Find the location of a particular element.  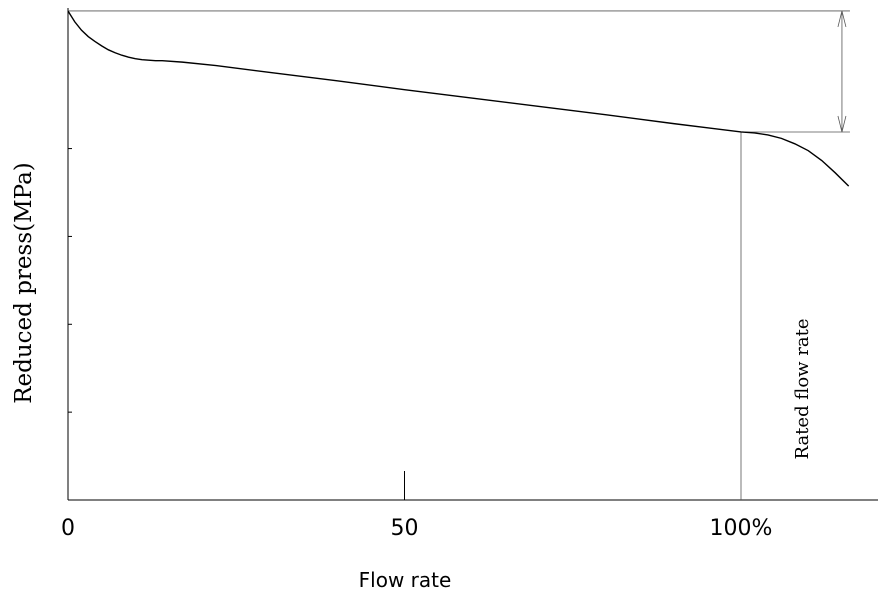

x-axis-label: Flow rate is located at coordinates (405, 580).